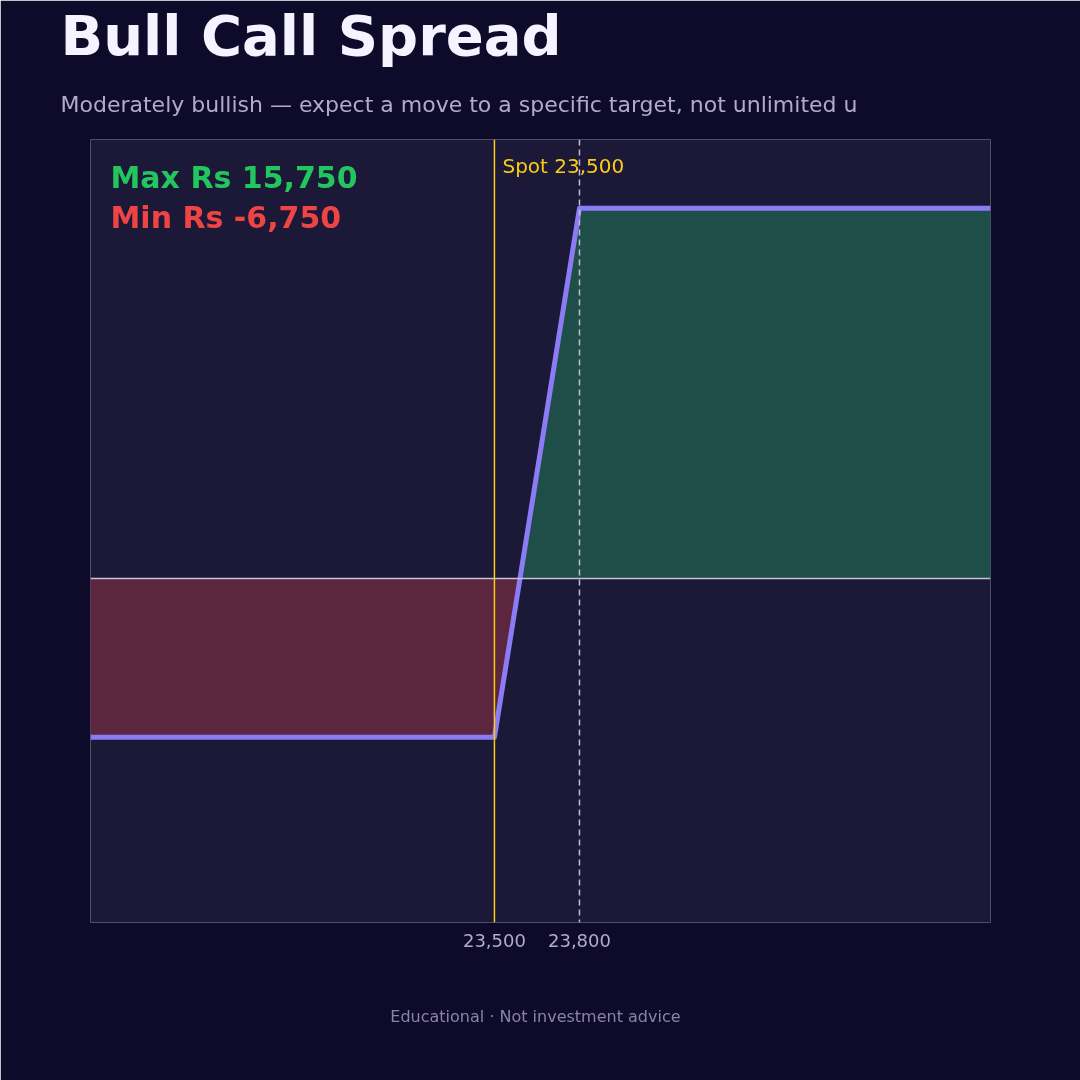 The width and height of the screenshot is (1080, 1080). Describe the element at coordinates (234, 177) in the screenshot. I see `text: Max Rs 15,750` at that location.